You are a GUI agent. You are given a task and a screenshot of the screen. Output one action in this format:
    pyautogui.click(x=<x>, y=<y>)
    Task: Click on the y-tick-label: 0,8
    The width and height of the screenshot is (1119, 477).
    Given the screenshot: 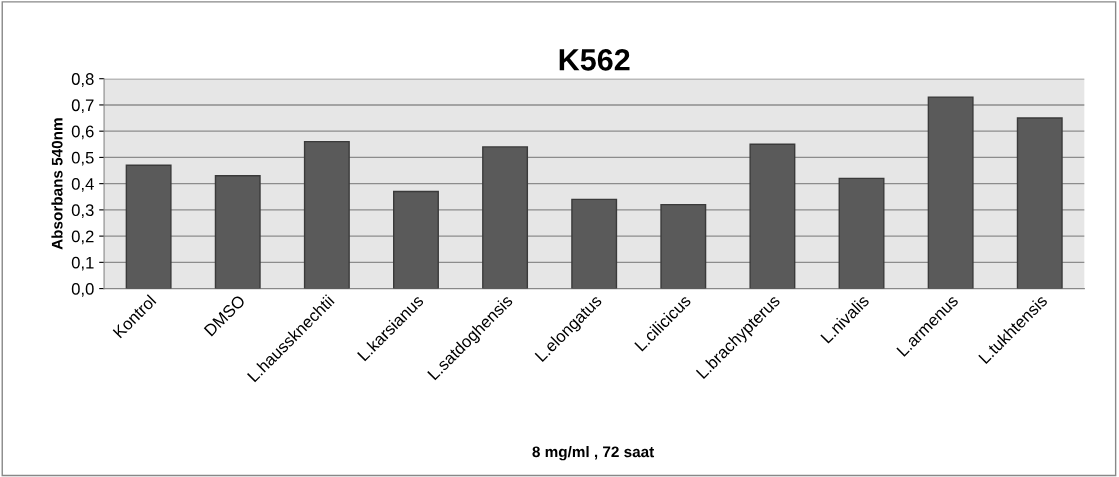 What is the action you would take?
    pyautogui.click(x=82, y=80)
    